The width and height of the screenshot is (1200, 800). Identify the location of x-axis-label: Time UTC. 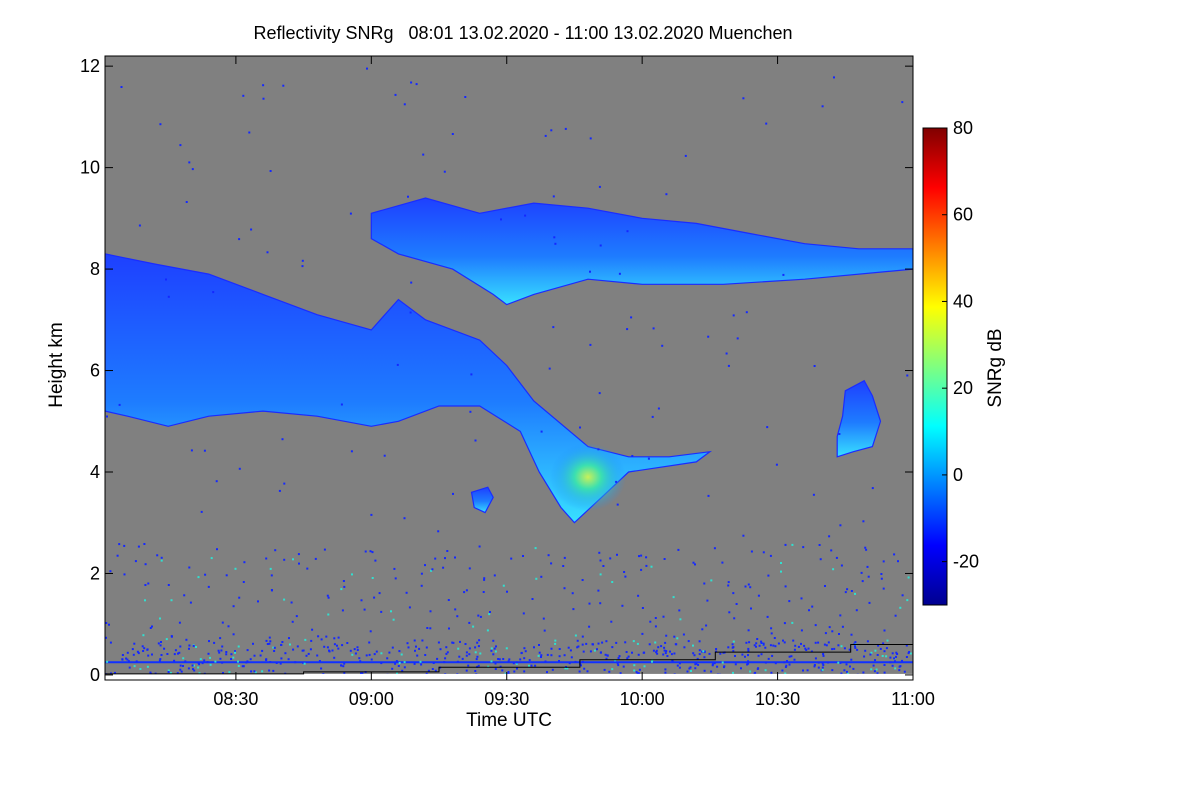
(509, 720).